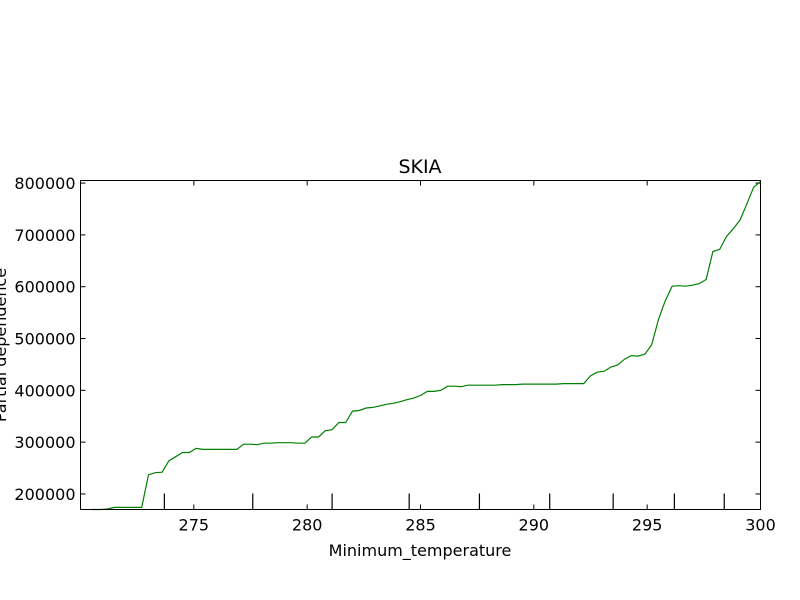  What do you see at coordinates (44, 390) in the screenshot?
I see `y-tick-label: 400000` at bounding box center [44, 390].